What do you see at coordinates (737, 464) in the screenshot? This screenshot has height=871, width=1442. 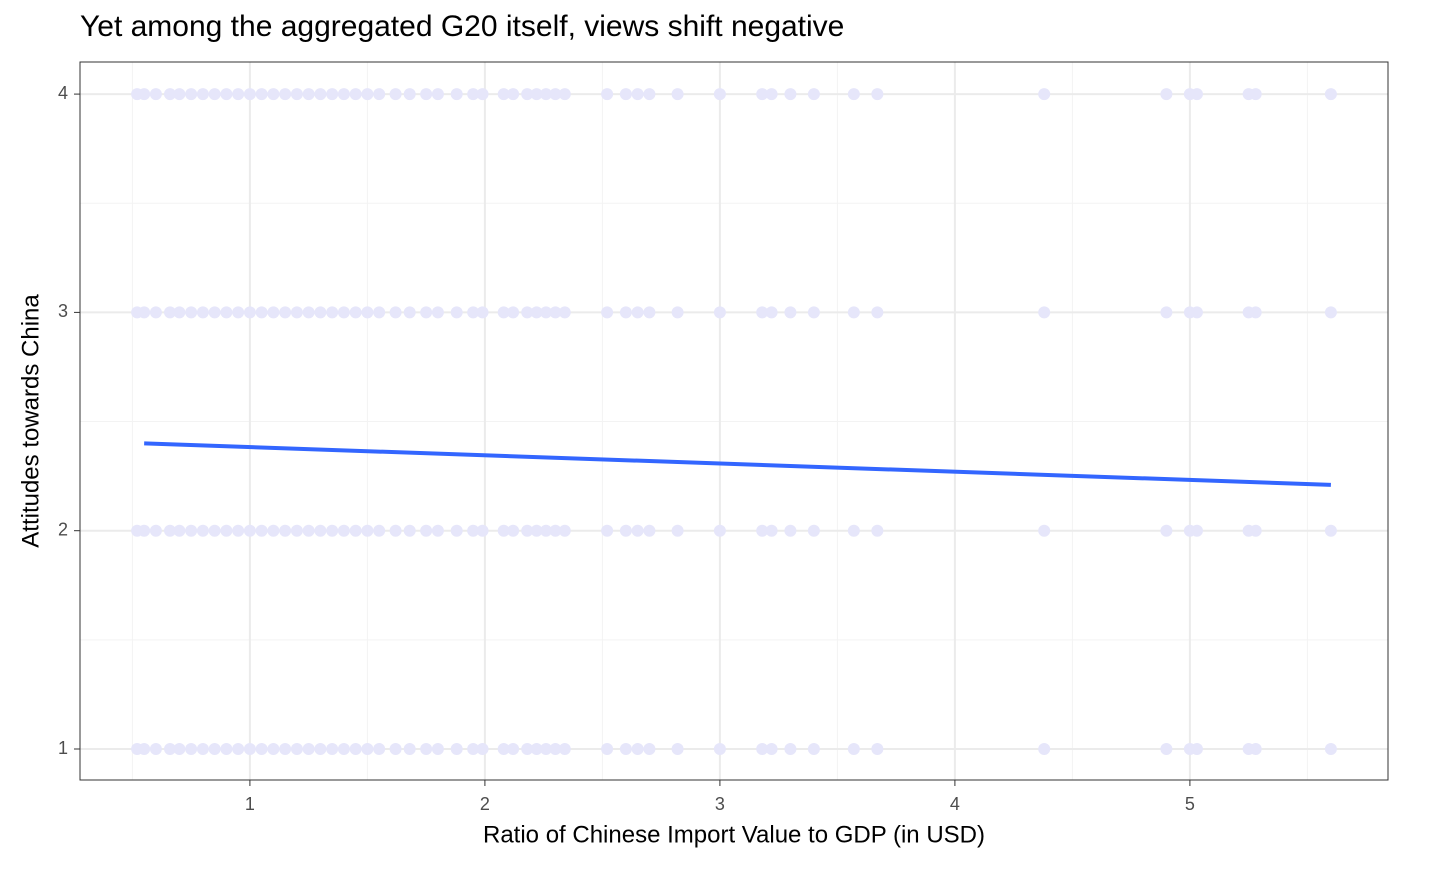 I see `trend-line` at bounding box center [737, 464].